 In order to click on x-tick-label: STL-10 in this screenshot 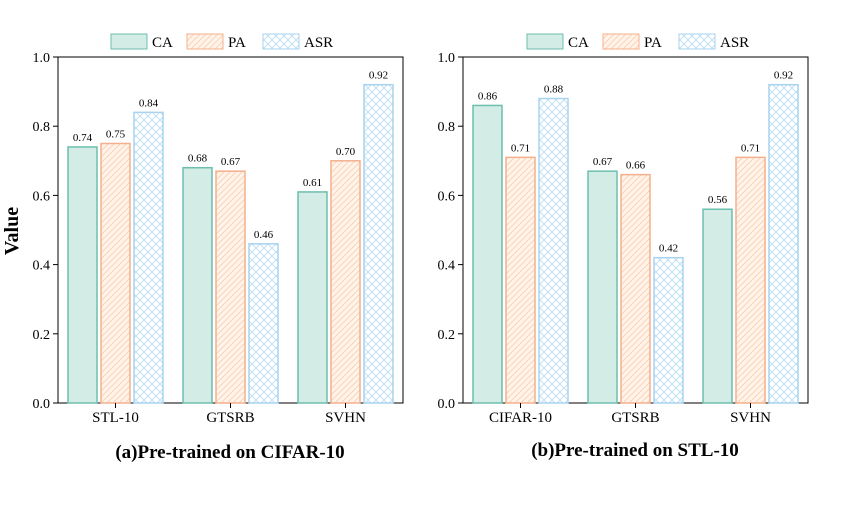, I will do `click(115, 418)`.